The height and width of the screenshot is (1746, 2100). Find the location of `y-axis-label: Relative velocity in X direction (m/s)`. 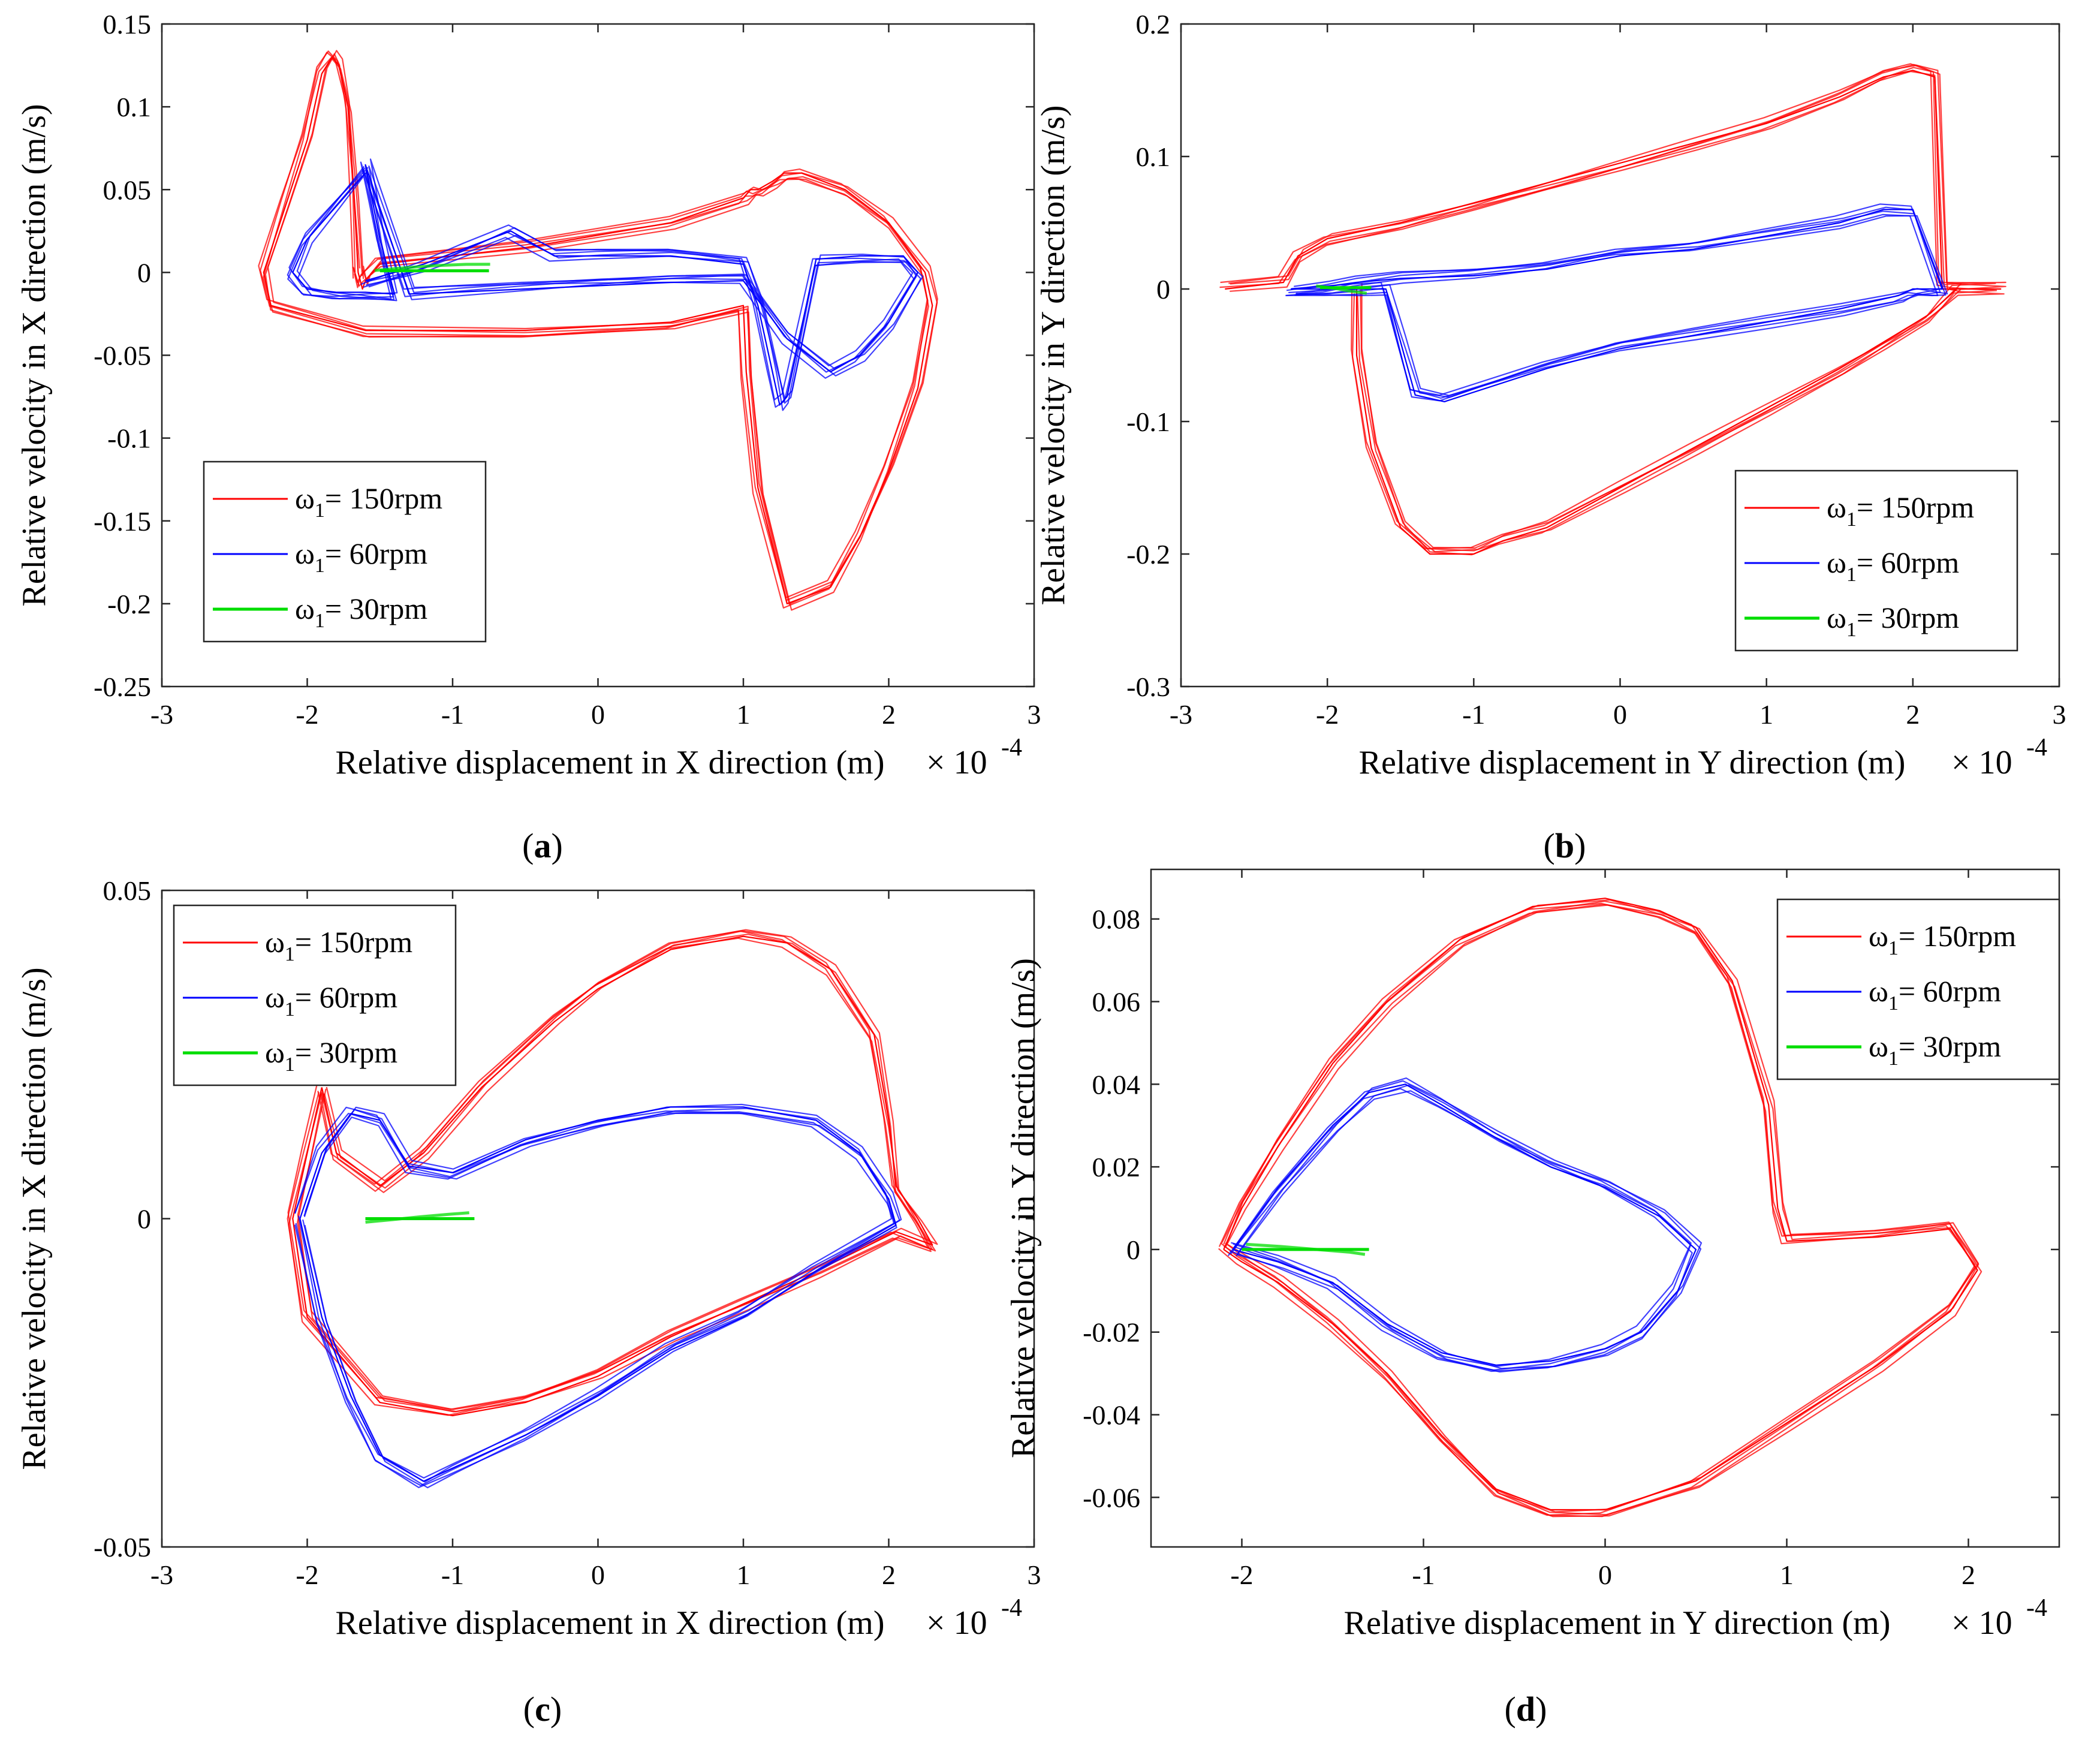

y-axis-label: Relative velocity in X direction (m/s) is located at coordinates (34, 355).